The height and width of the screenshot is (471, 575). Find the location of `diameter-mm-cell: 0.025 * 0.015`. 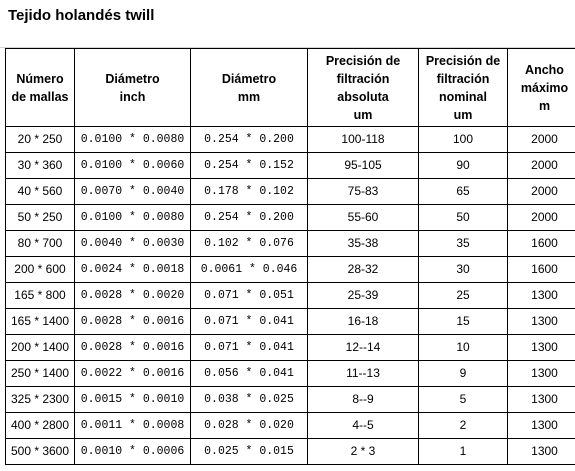

diameter-mm-cell: 0.025 * 0.015 is located at coordinates (249, 451).